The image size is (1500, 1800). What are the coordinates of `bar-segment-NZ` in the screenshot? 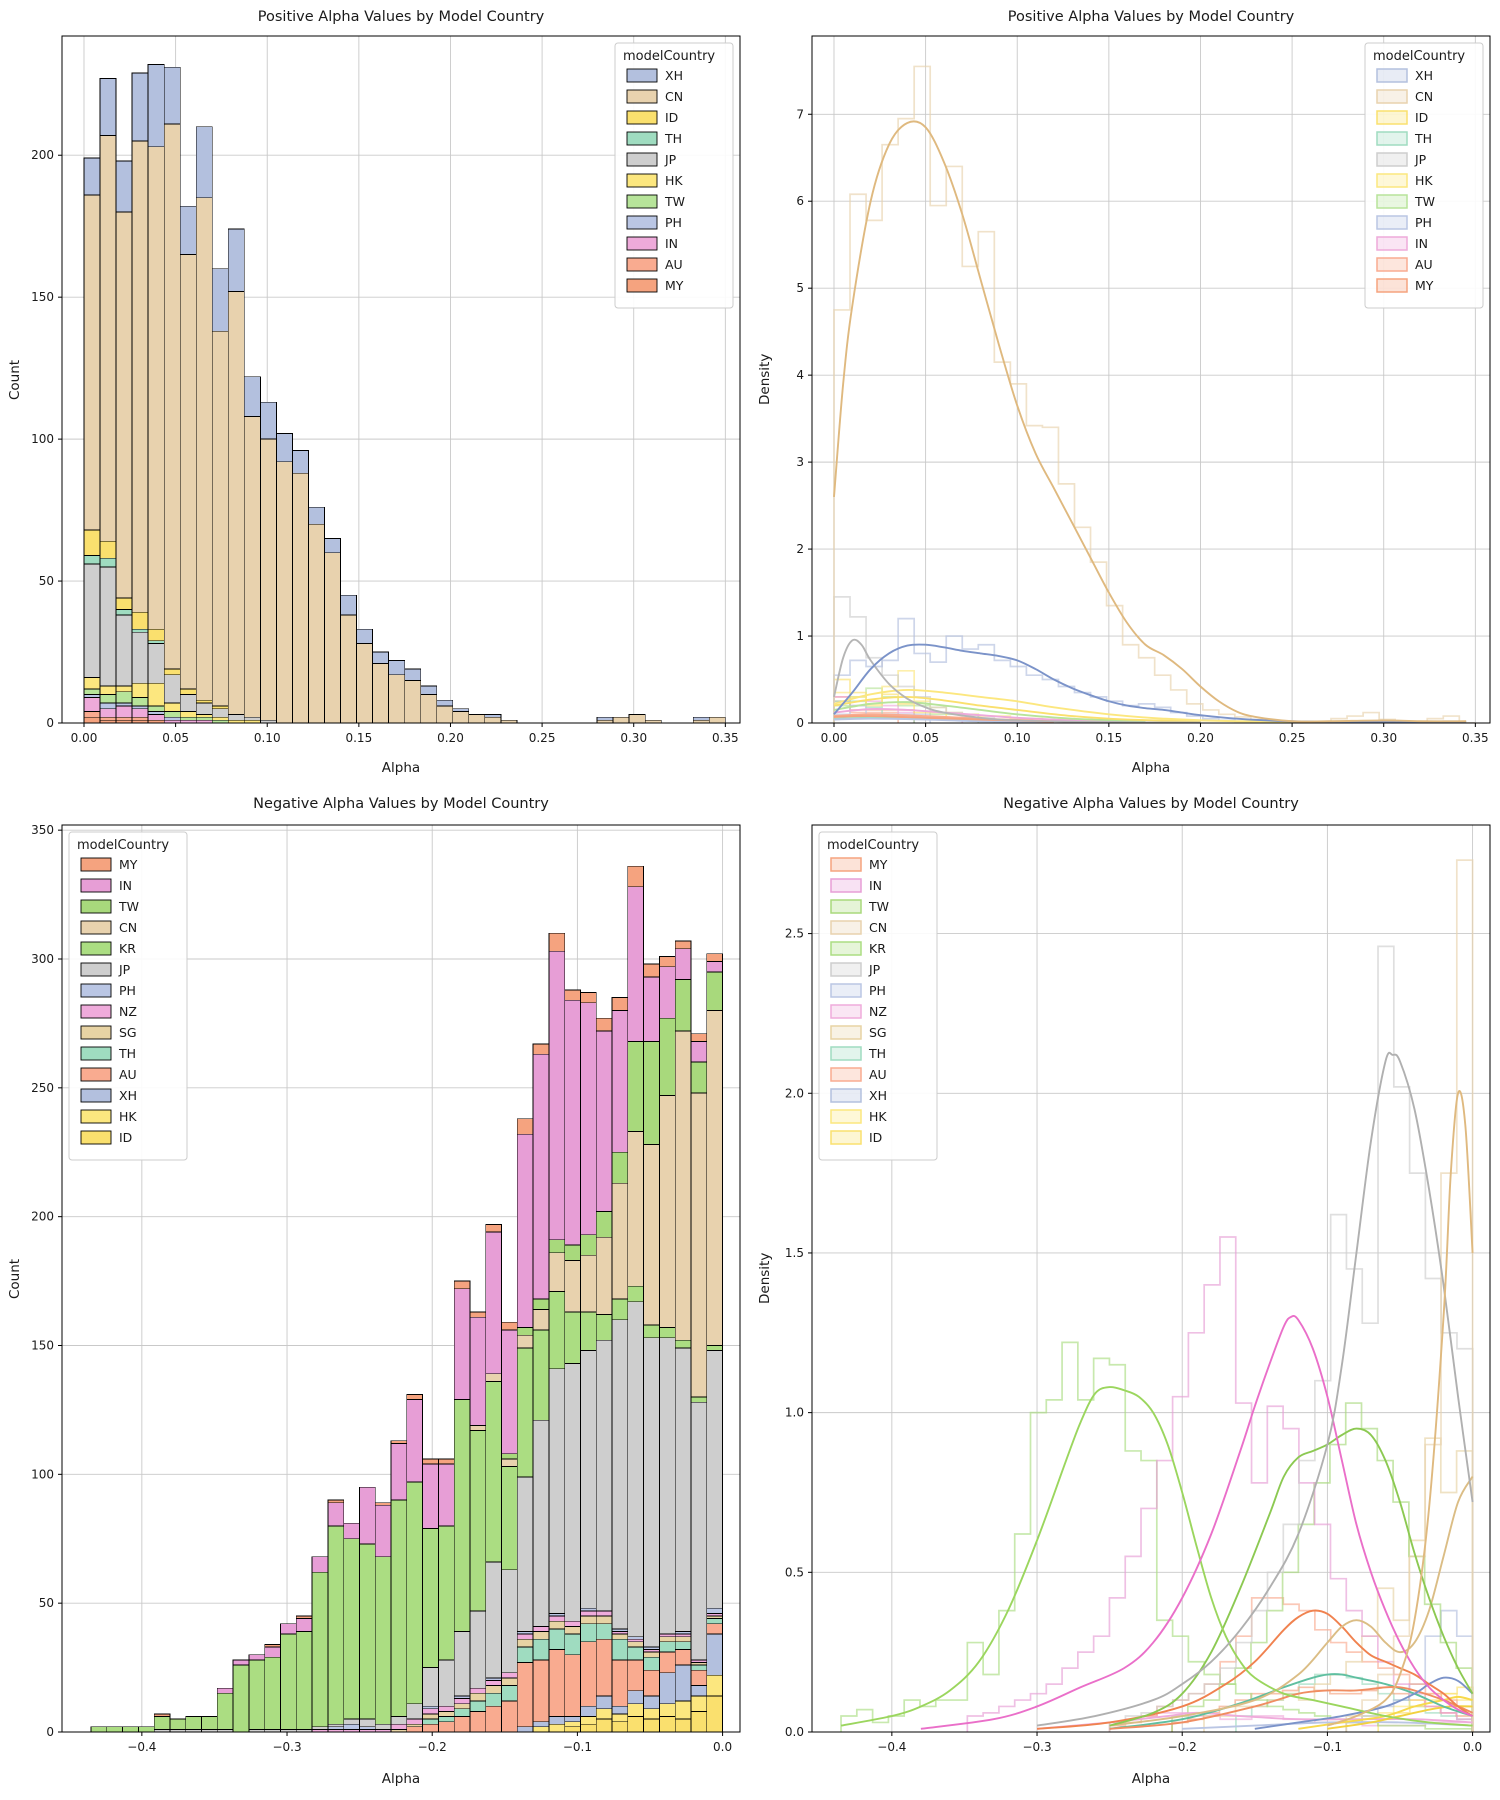 It's located at (414, 1721).